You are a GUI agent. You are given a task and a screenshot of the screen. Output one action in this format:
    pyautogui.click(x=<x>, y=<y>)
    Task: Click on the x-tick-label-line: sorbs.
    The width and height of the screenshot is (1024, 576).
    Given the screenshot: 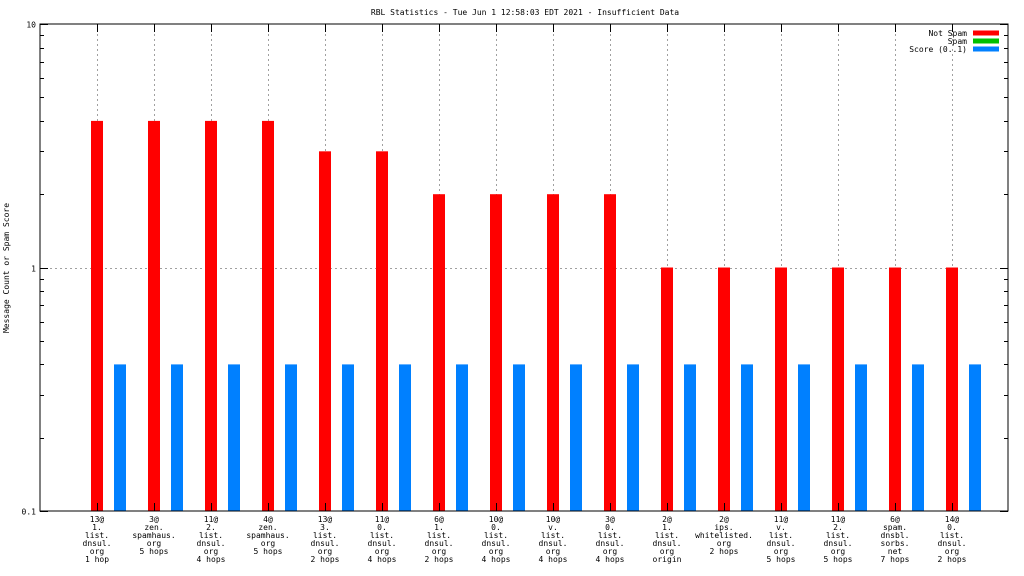 What is the action you would take?
    pyautogui.click(x=895, y=543)
    